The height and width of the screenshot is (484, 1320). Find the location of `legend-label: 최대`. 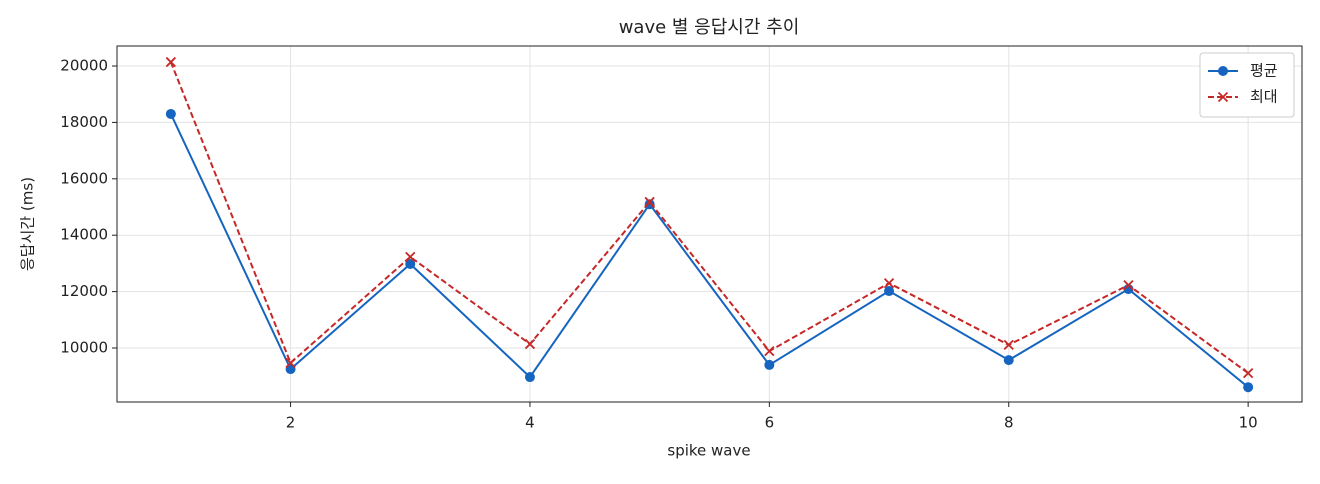

legend-label: 최대 is located at coordinates (1264, 97).